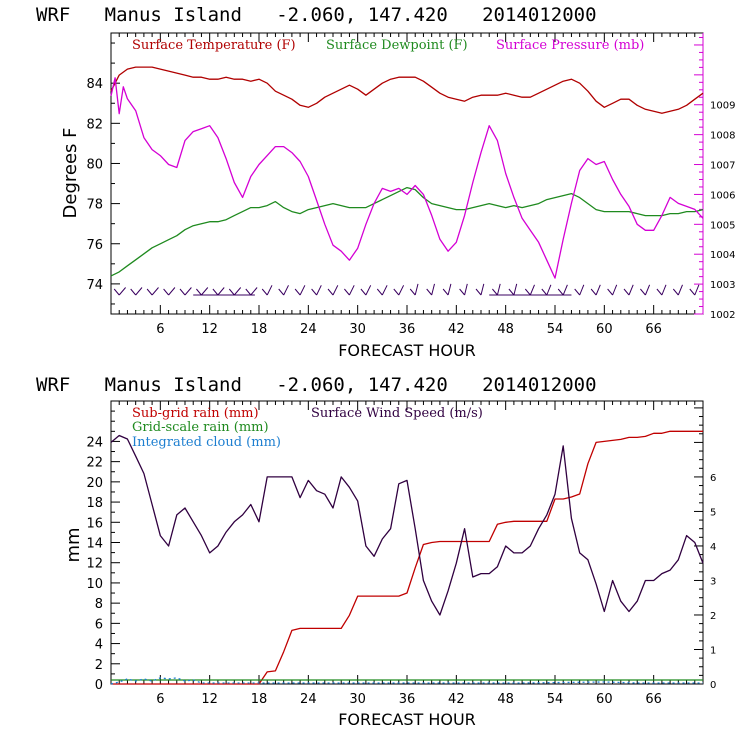 This screenshot has height=740, width=740. Describe the element at coordinates (94, 483) in the screenshot. I see `y-tick-label: 20` at that location.